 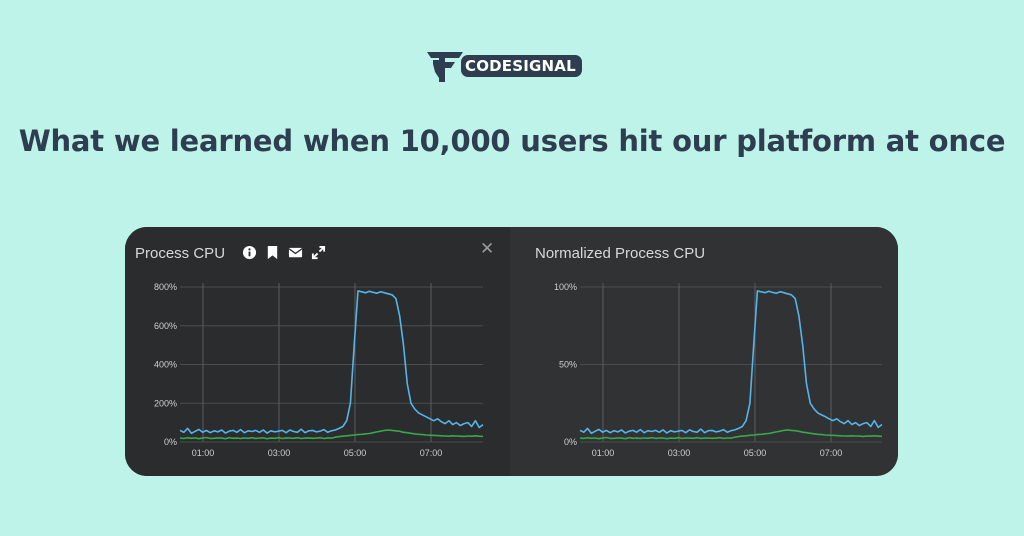 What do you see at coordinates (165, 287) in the screenshot?
I see `y-tick-label: 800%` at bounding box center [165, 287].